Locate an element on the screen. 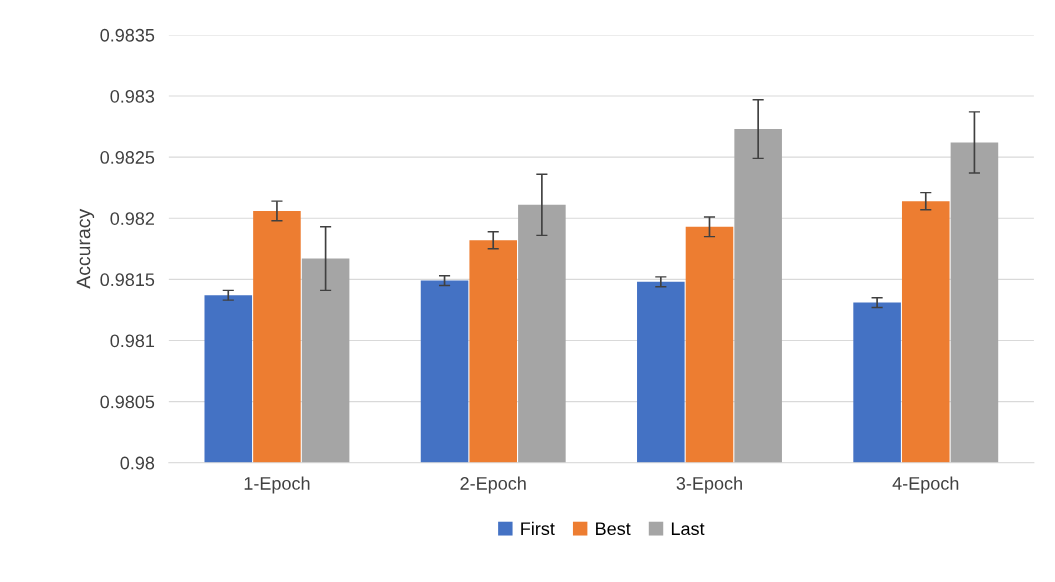 The image size is (1055, 582). y-tick-label: 0.98 is located at coordinates (137, 463).